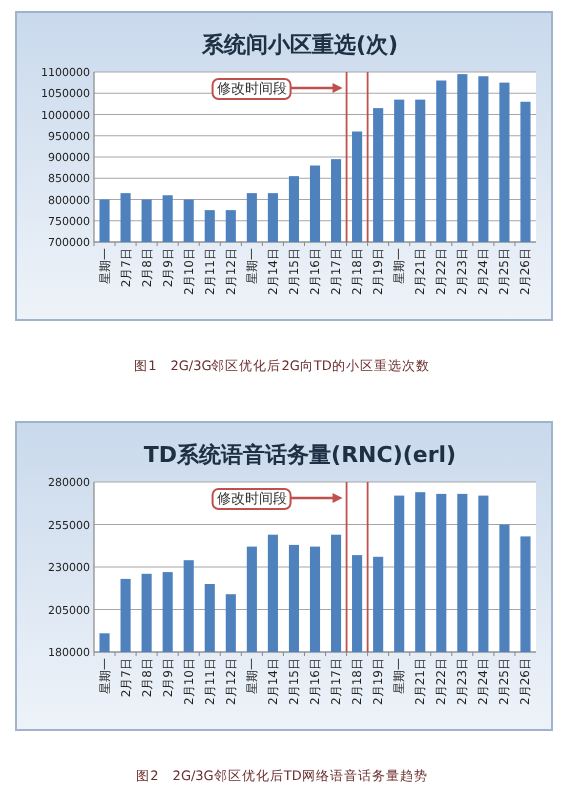  Describe the element at coordinates (300, 455) in the screenshot. I see `chart-title: TD系统语音话务量(RNC)(erl)` at that location.